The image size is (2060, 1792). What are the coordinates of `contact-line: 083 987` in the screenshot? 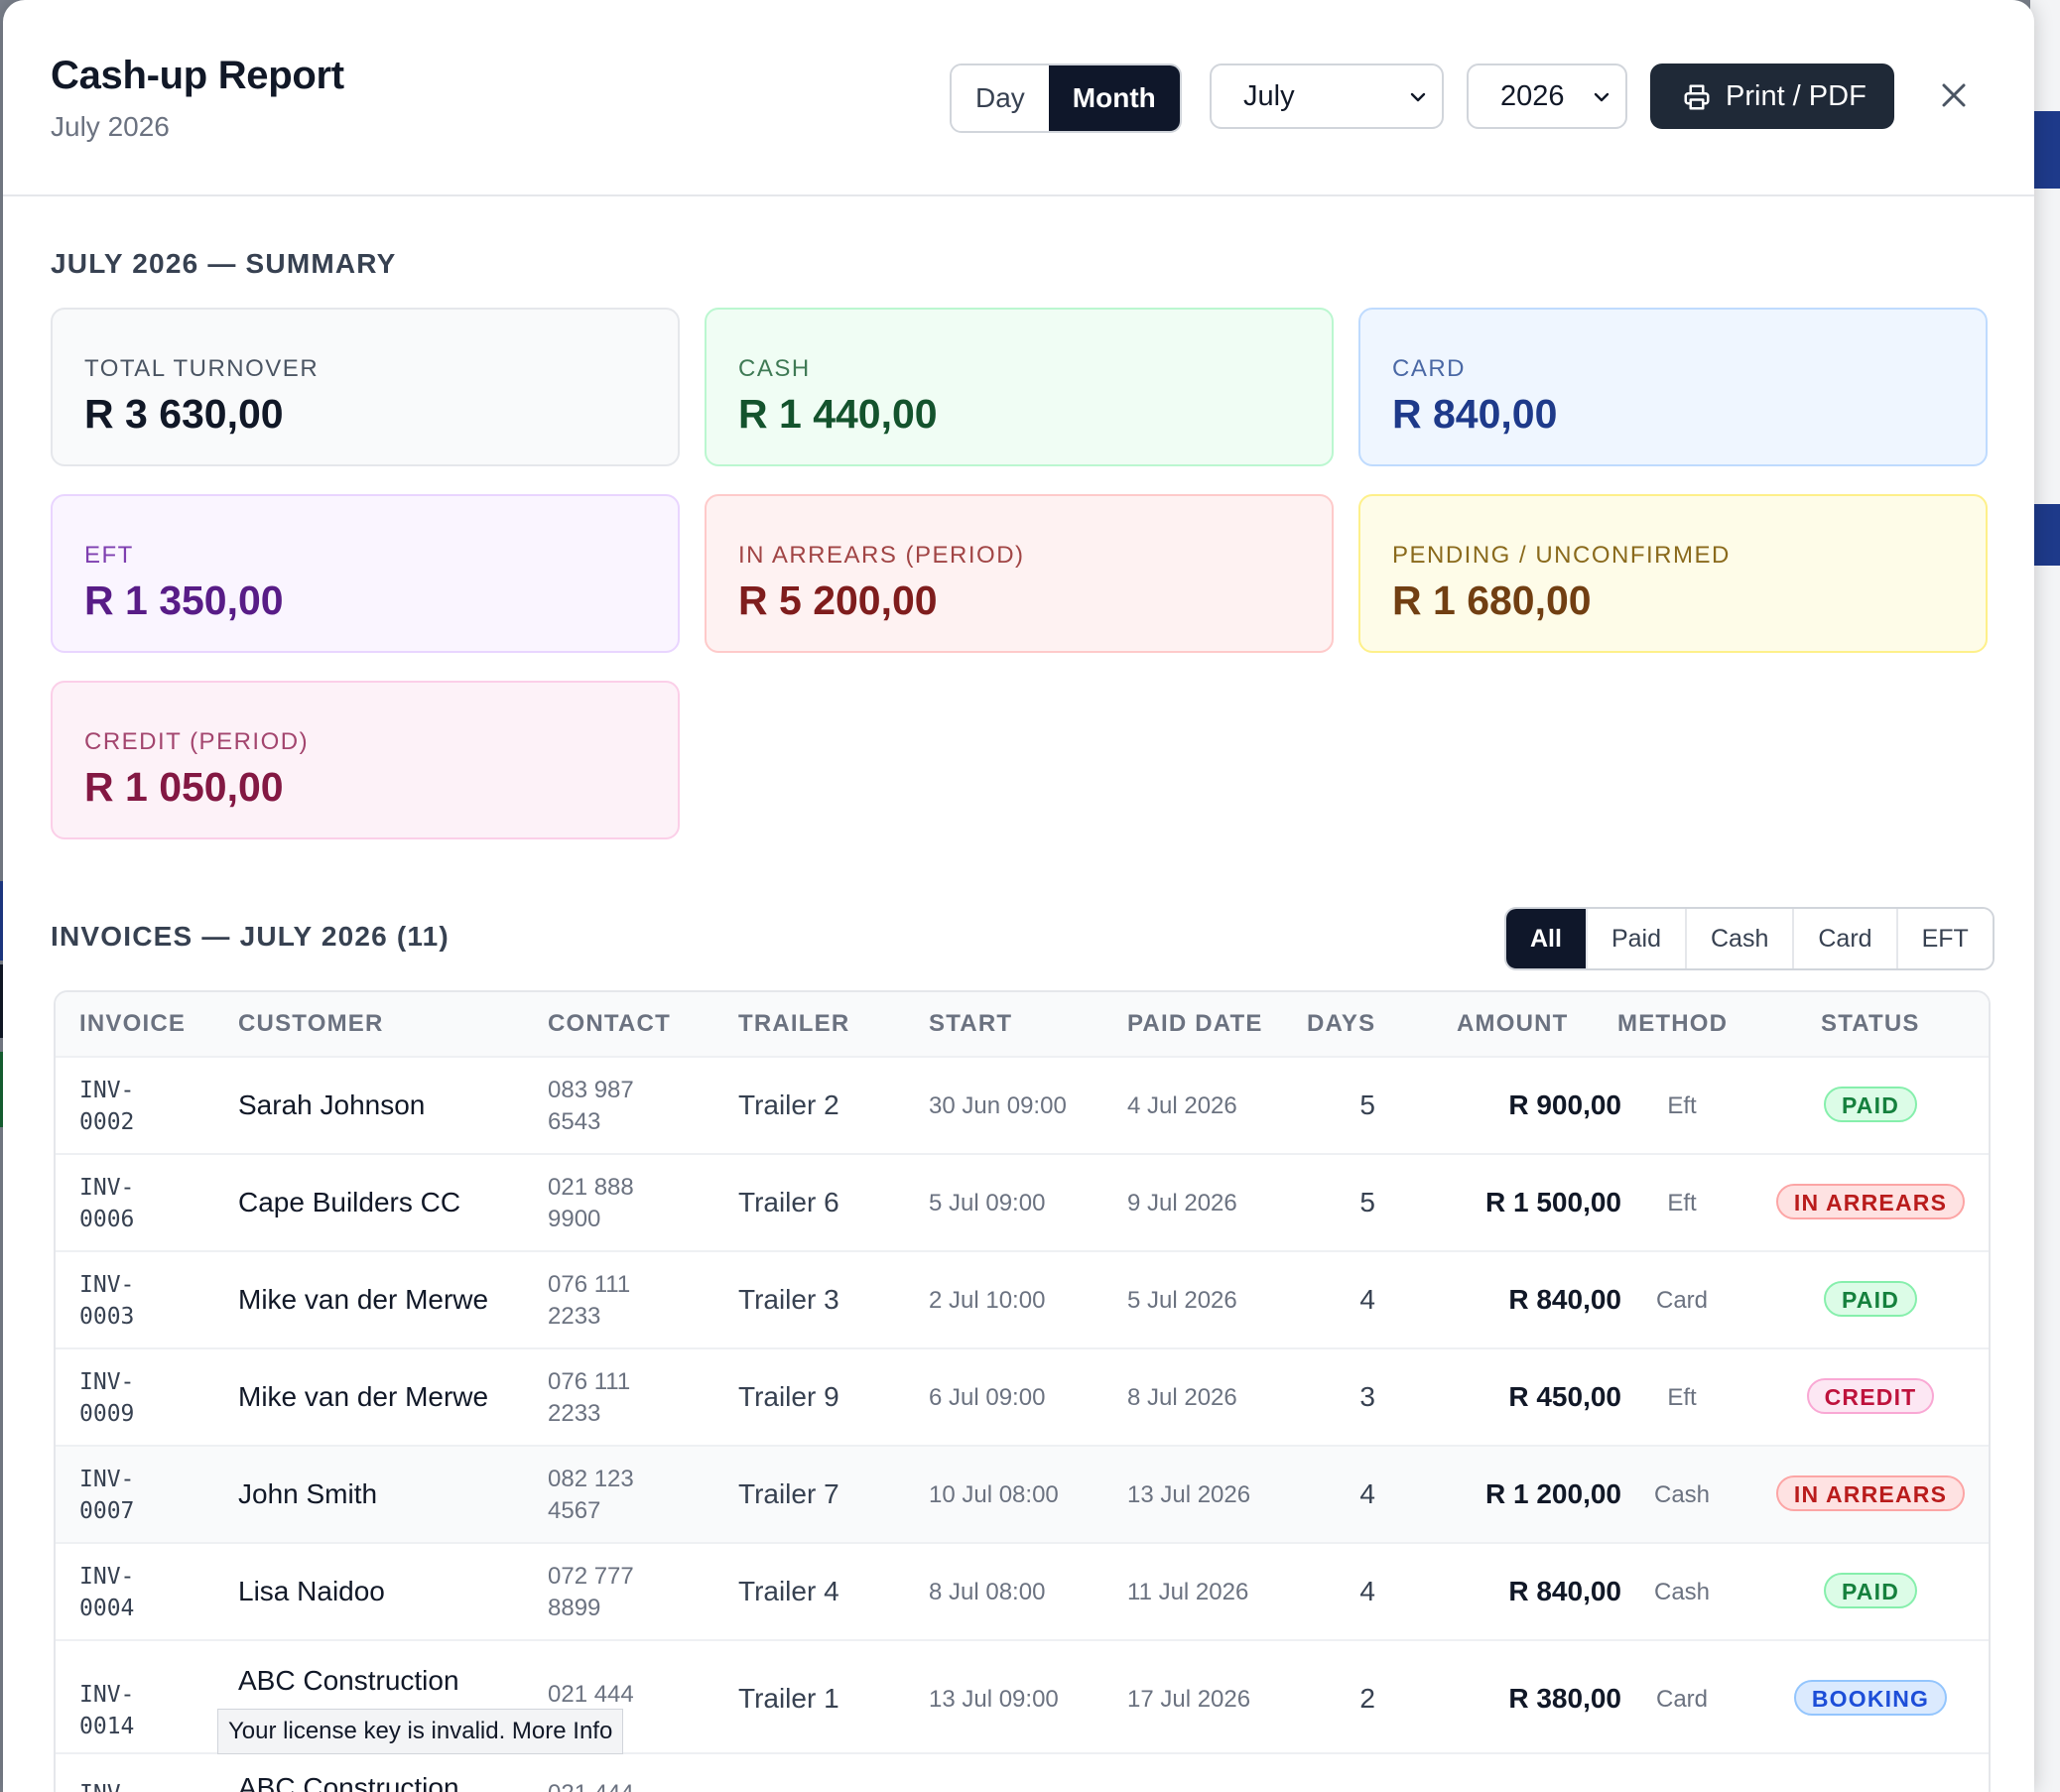 It's located at (591, 1090).